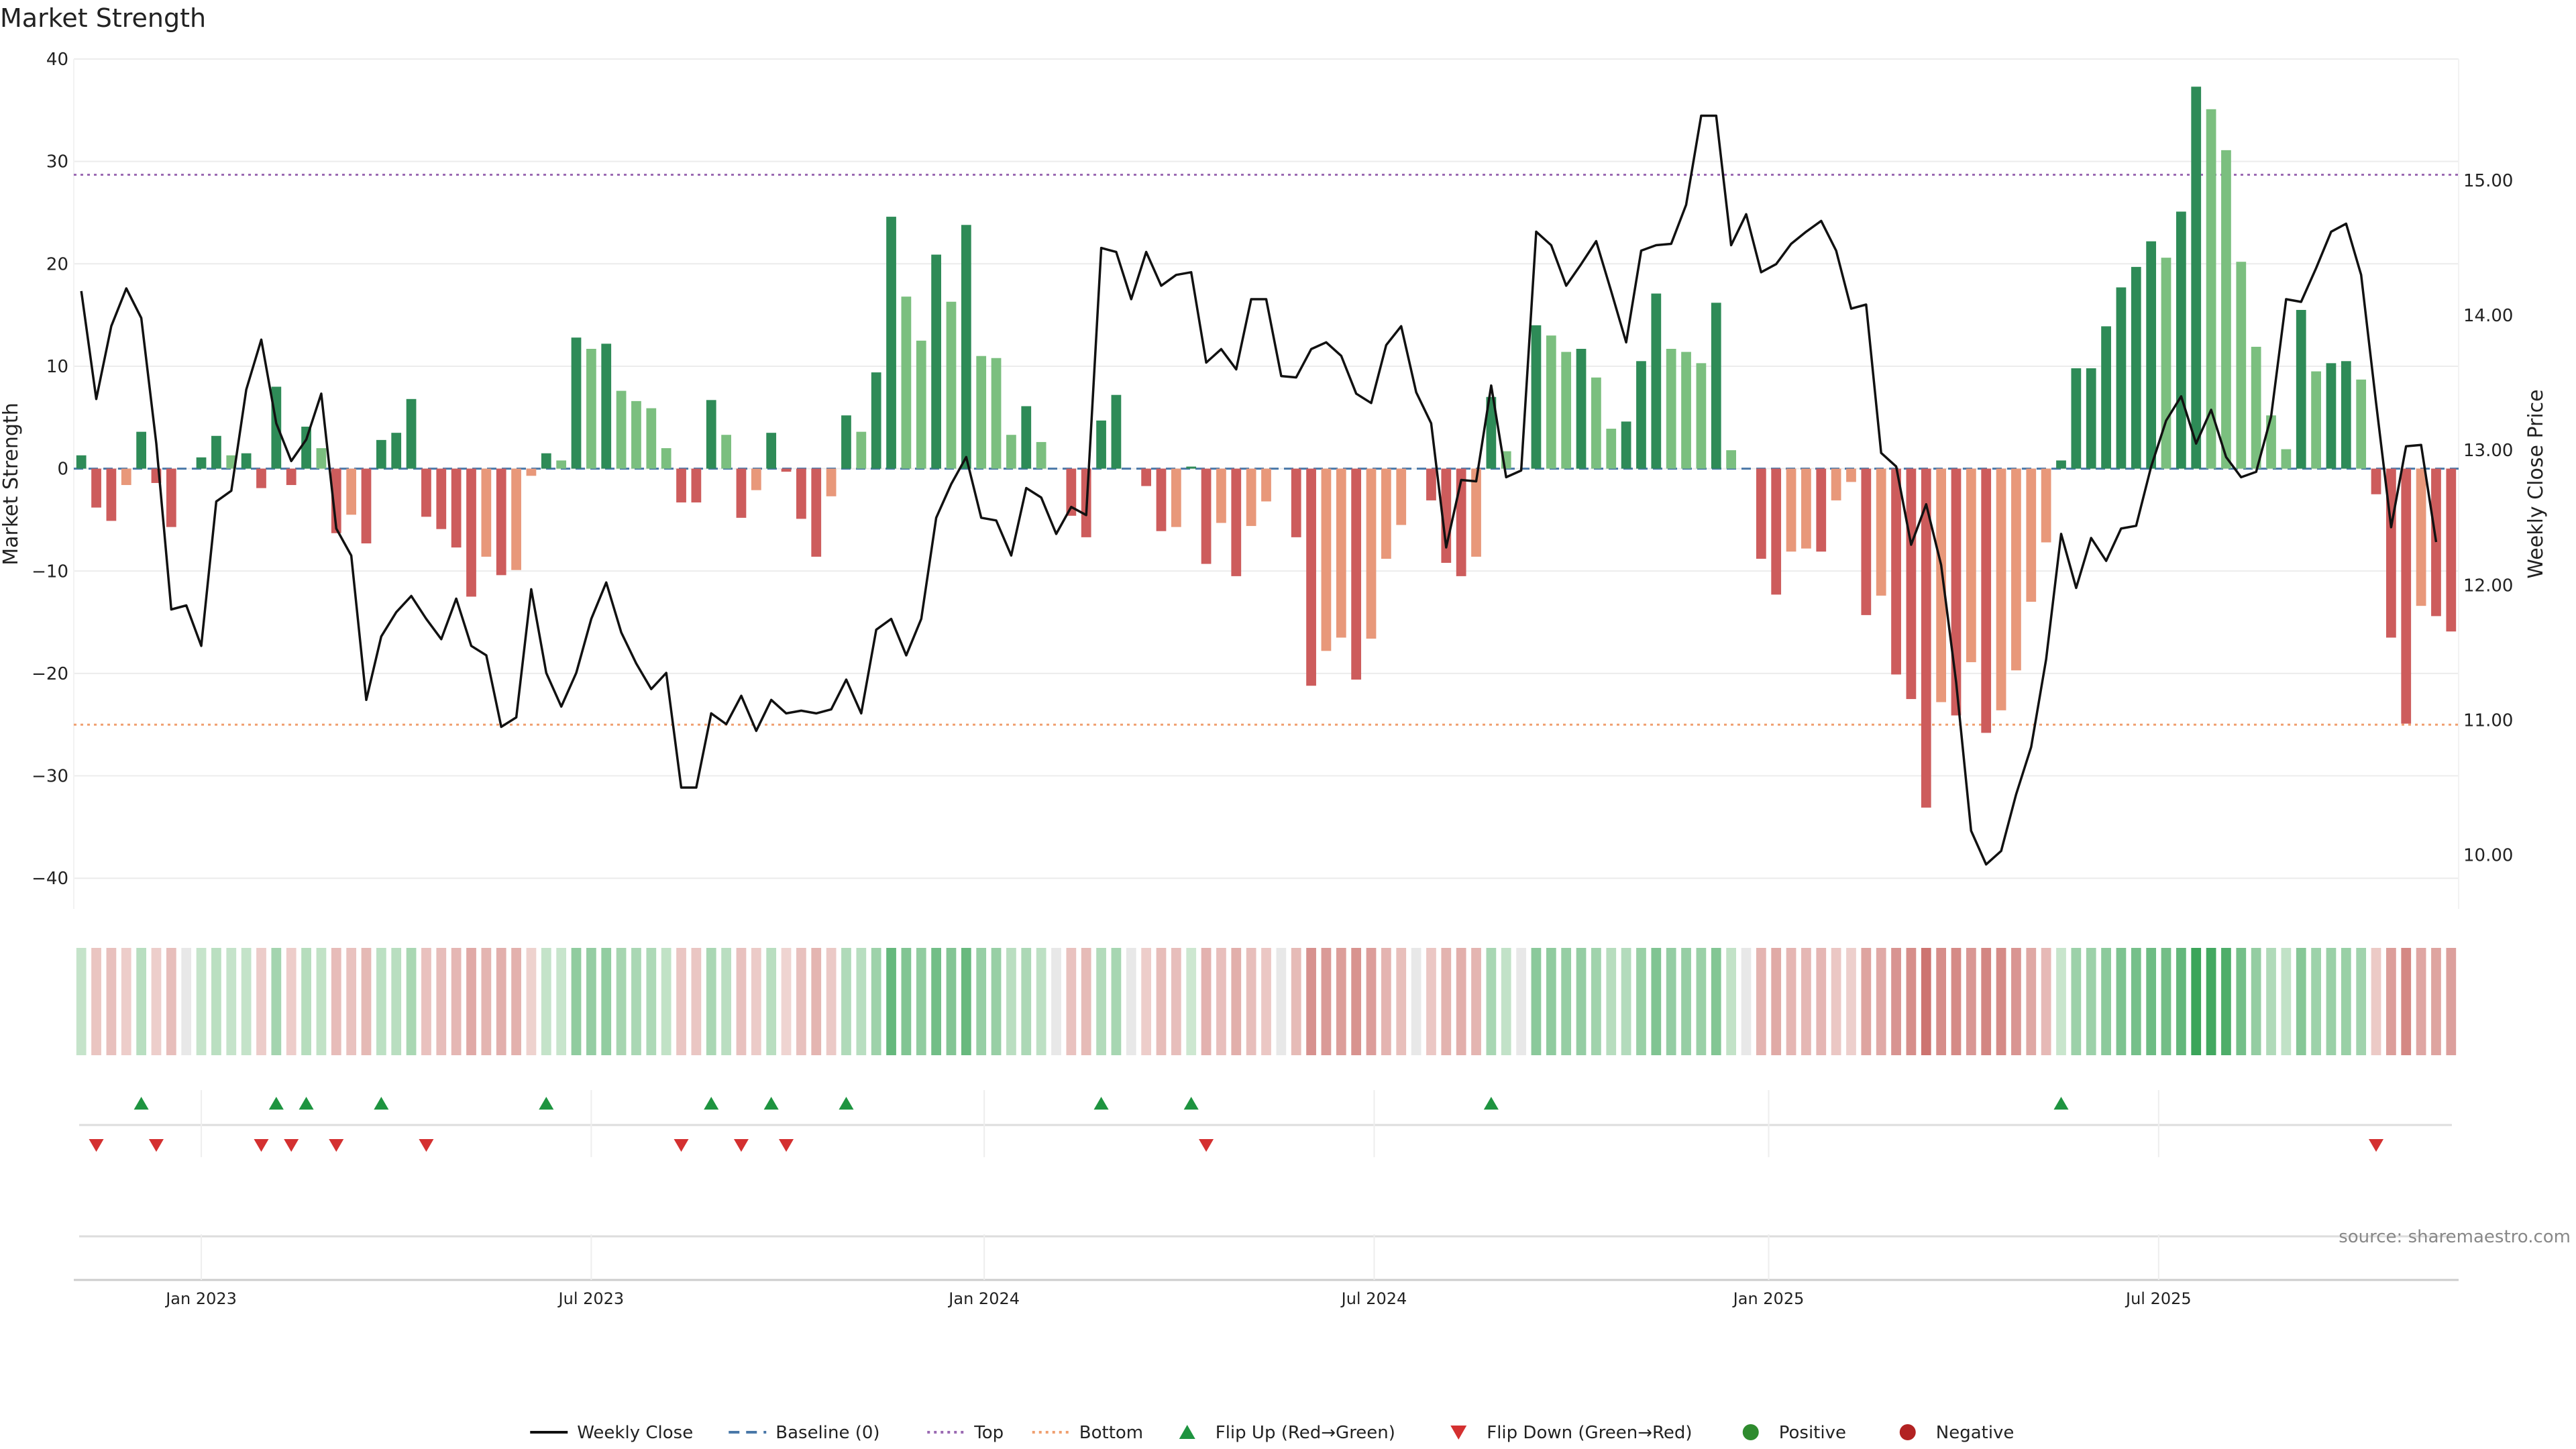 This screenshot has height=1449, width=2576. I want to click on y-tick-left: −20, so click(50, 674).